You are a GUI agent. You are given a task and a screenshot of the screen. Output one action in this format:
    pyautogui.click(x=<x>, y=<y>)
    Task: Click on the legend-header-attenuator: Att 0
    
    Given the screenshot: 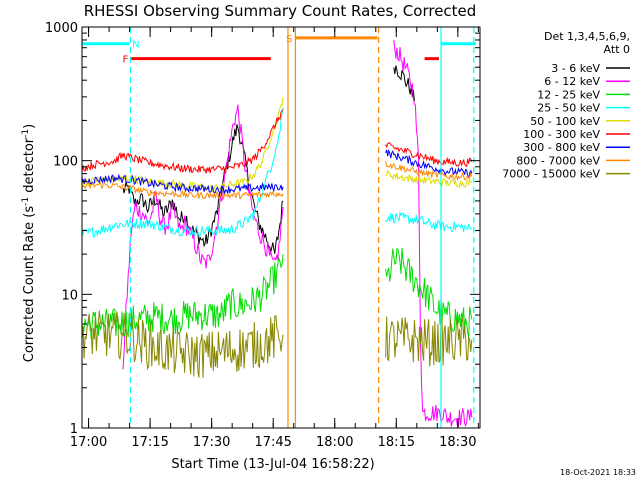 What is the action you would take?
    pyautogui.click(x=617, y=49)
    